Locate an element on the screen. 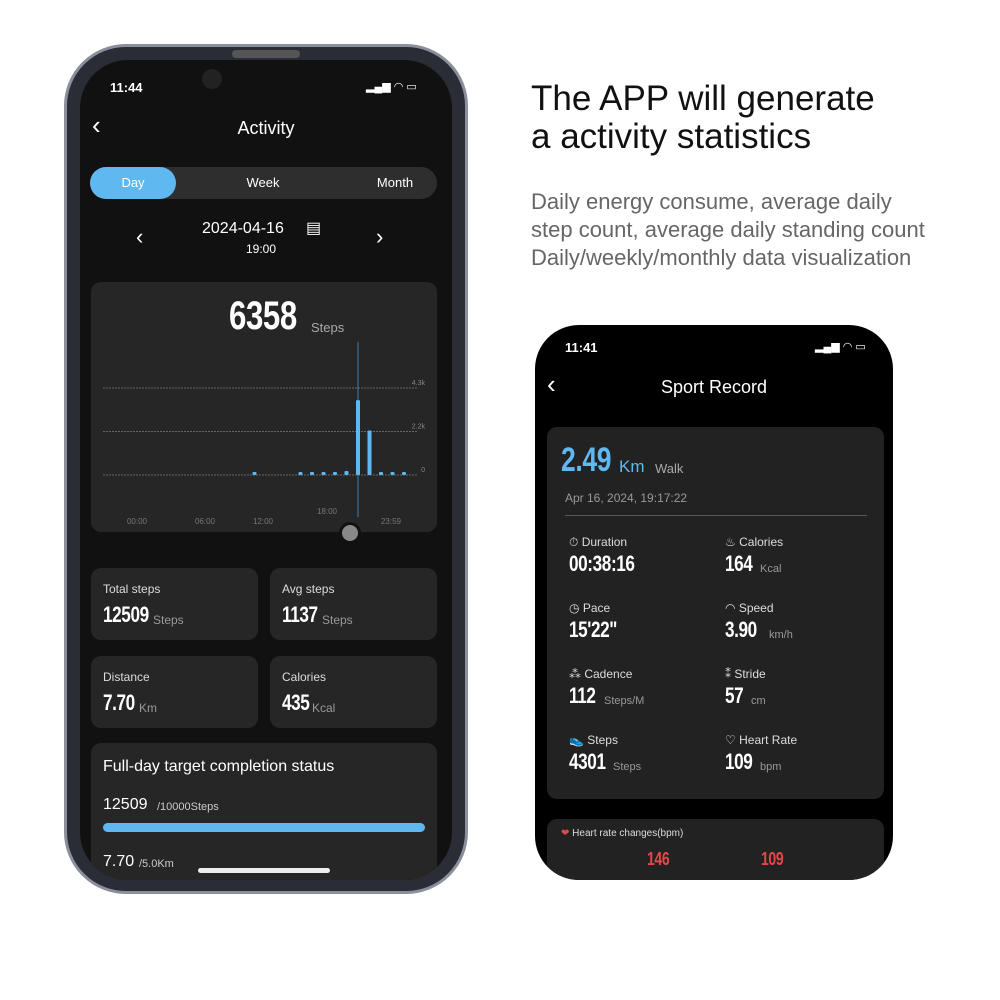  camera is located at coordinates (212, 79).